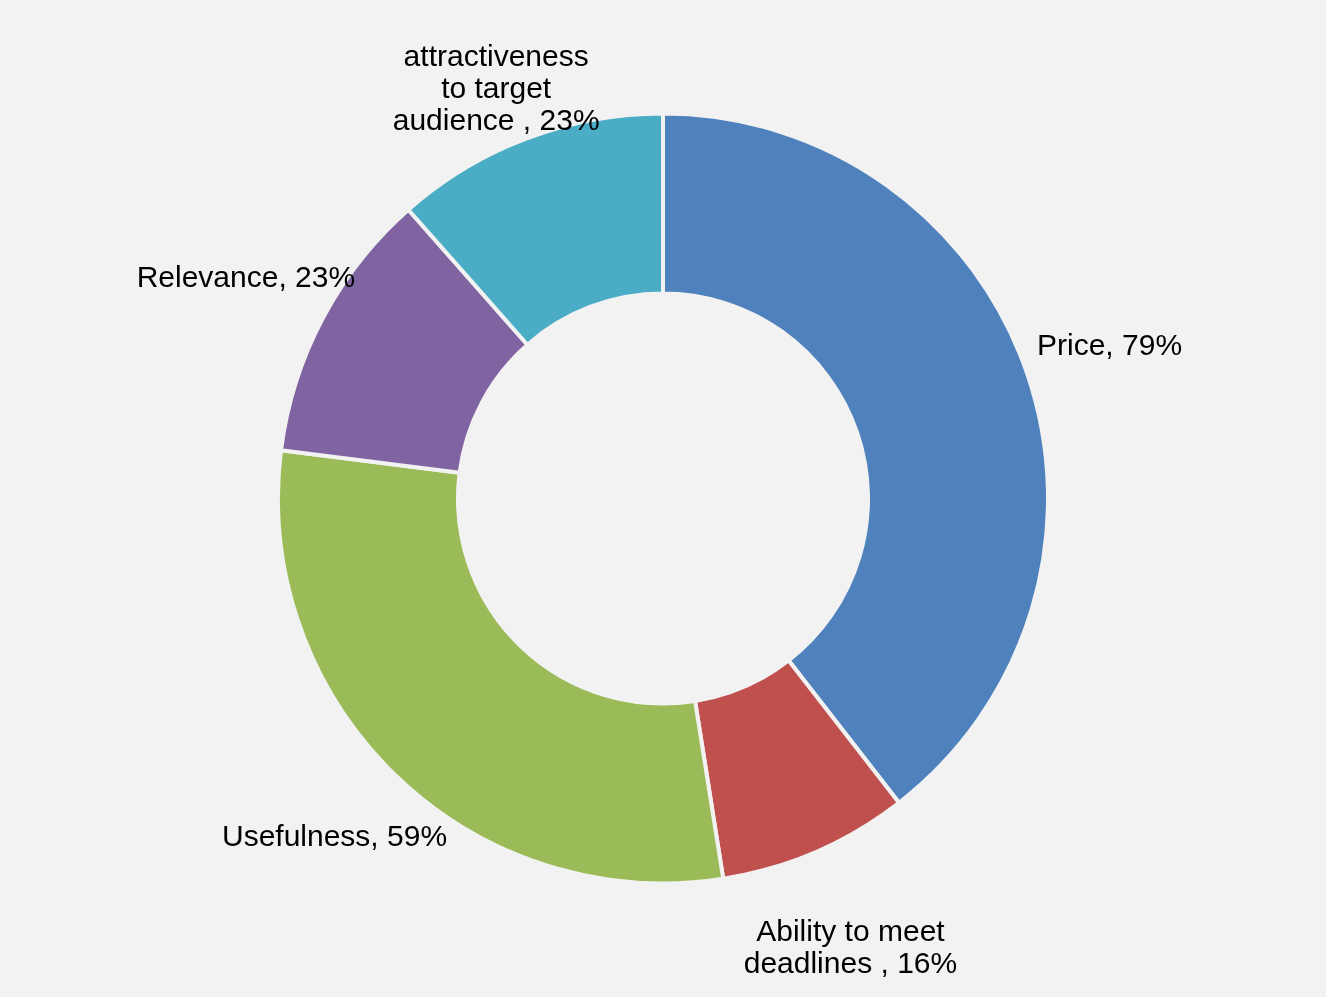  Describe the element at coordinates (246, 276) in the screenshot. I see `slice-label: Relevance, 23%` at that location.